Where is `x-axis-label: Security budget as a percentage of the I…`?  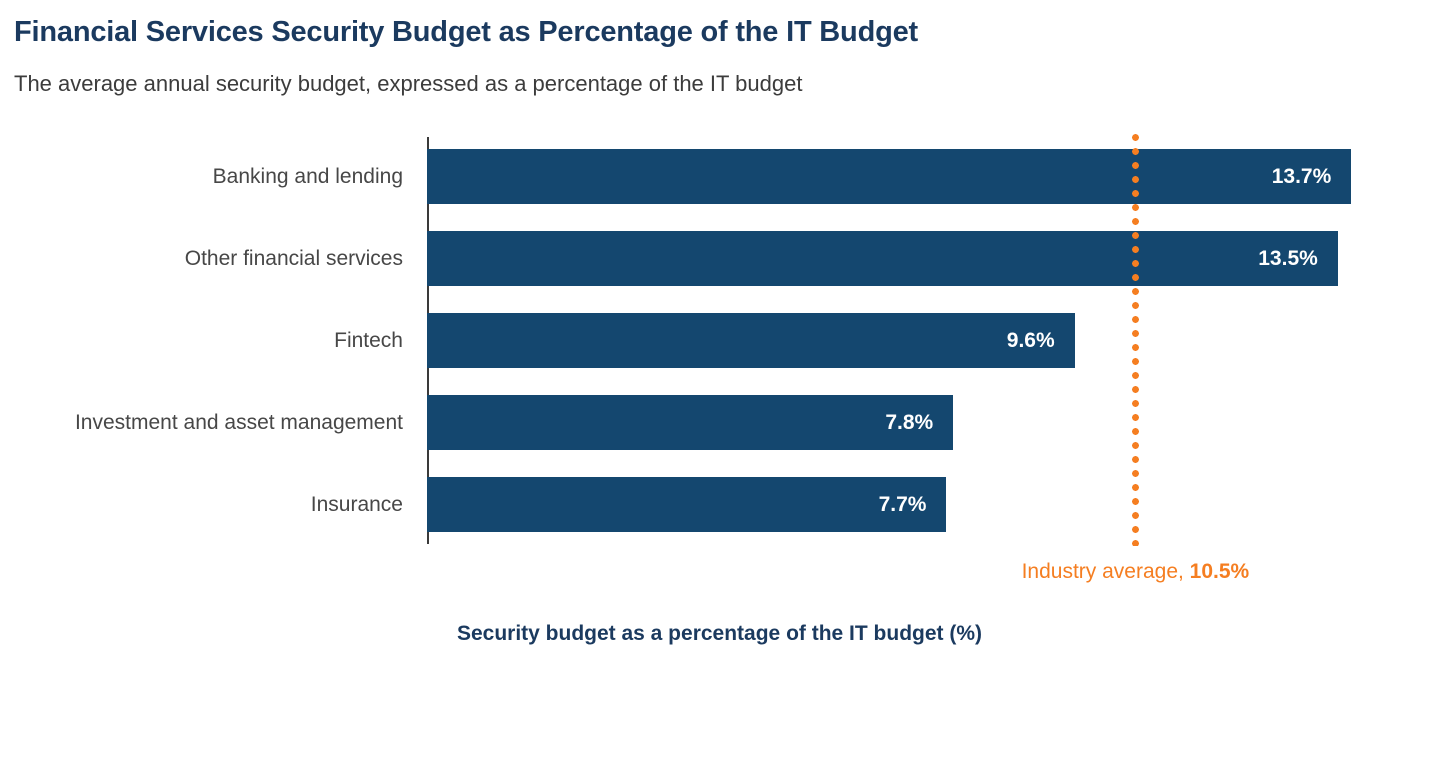
x-axis-label: Security budget as a percentage of the I… is located at coordinates (719, 634).